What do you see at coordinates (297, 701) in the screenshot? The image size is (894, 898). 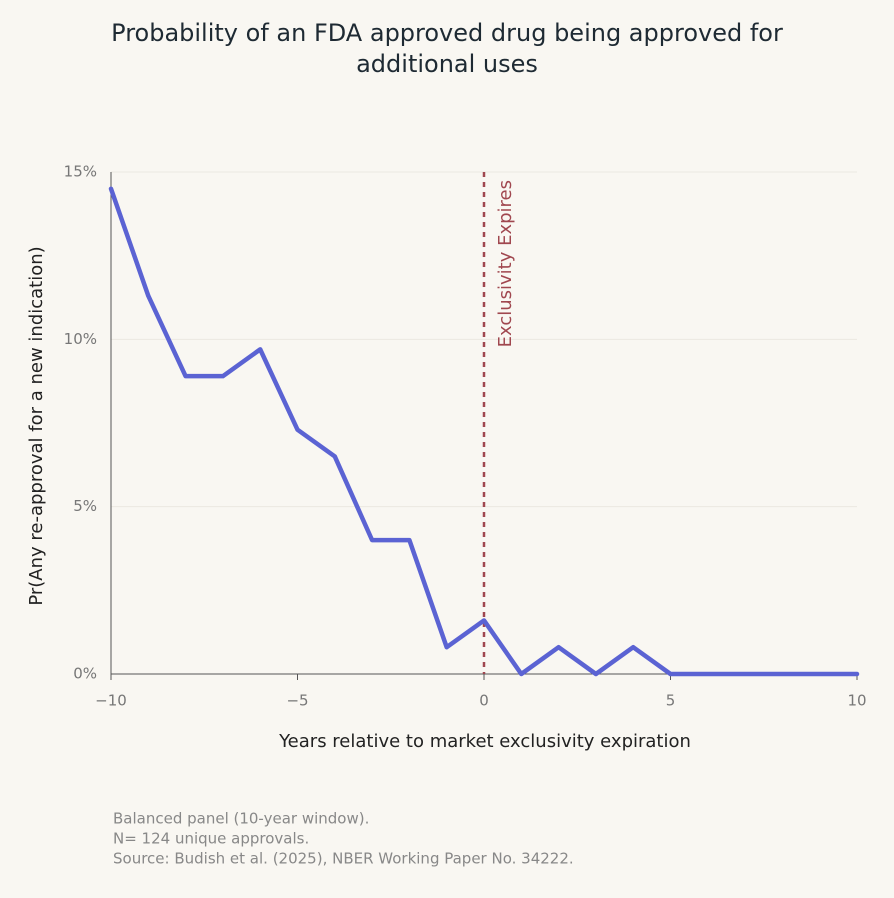 I see `x-tick-label: −5` at bounding box center [297, 701].